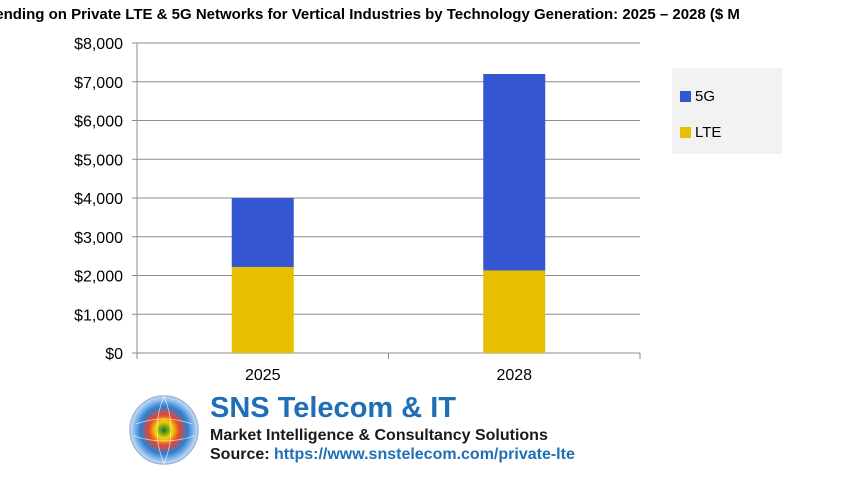 The width and height of the screenshot is (850, 478). What do you see at coordinates (514, 375) in the screenshot?
I see `x-tick-label: 2028` at bounding box center [514, 375].